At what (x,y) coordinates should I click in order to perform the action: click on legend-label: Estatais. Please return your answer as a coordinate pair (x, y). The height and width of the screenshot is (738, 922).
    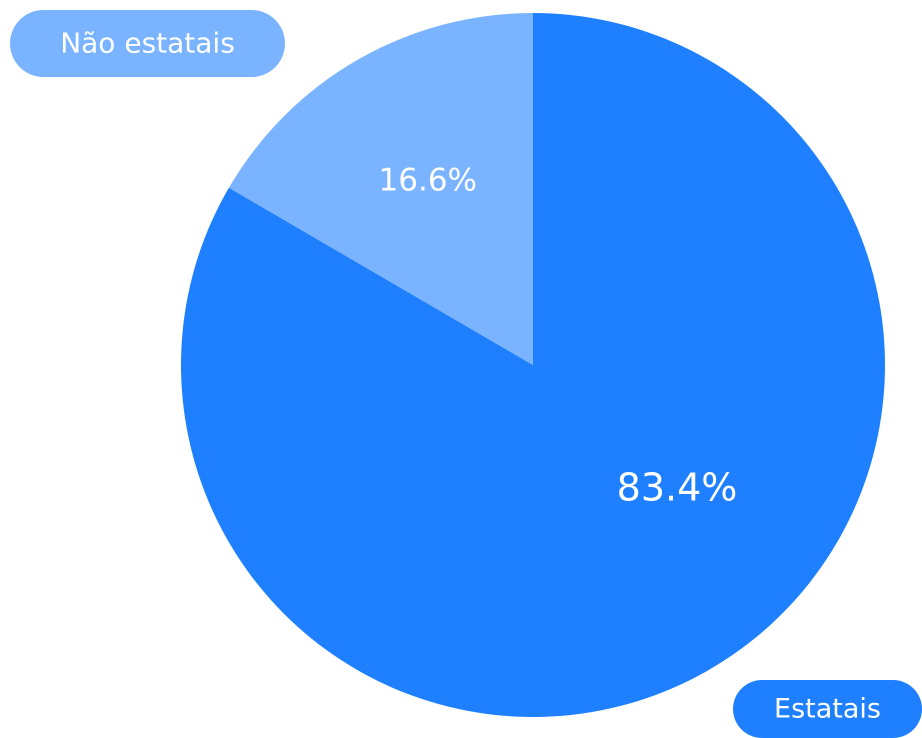
    Looking at the image, I should click on (827, 709).